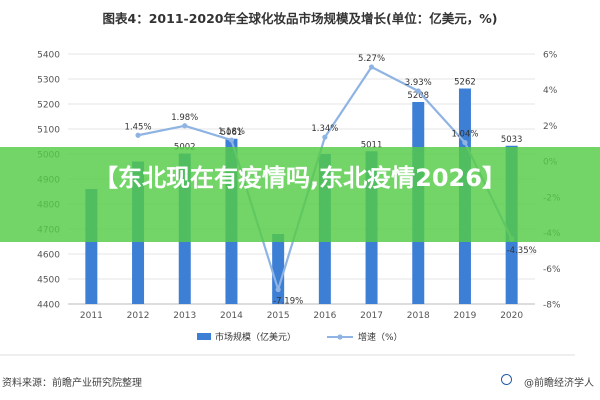 The image size is (600, 400). I want to click on source-note: 资料来源：前瞻产业研究院整理, so click(72, 383).